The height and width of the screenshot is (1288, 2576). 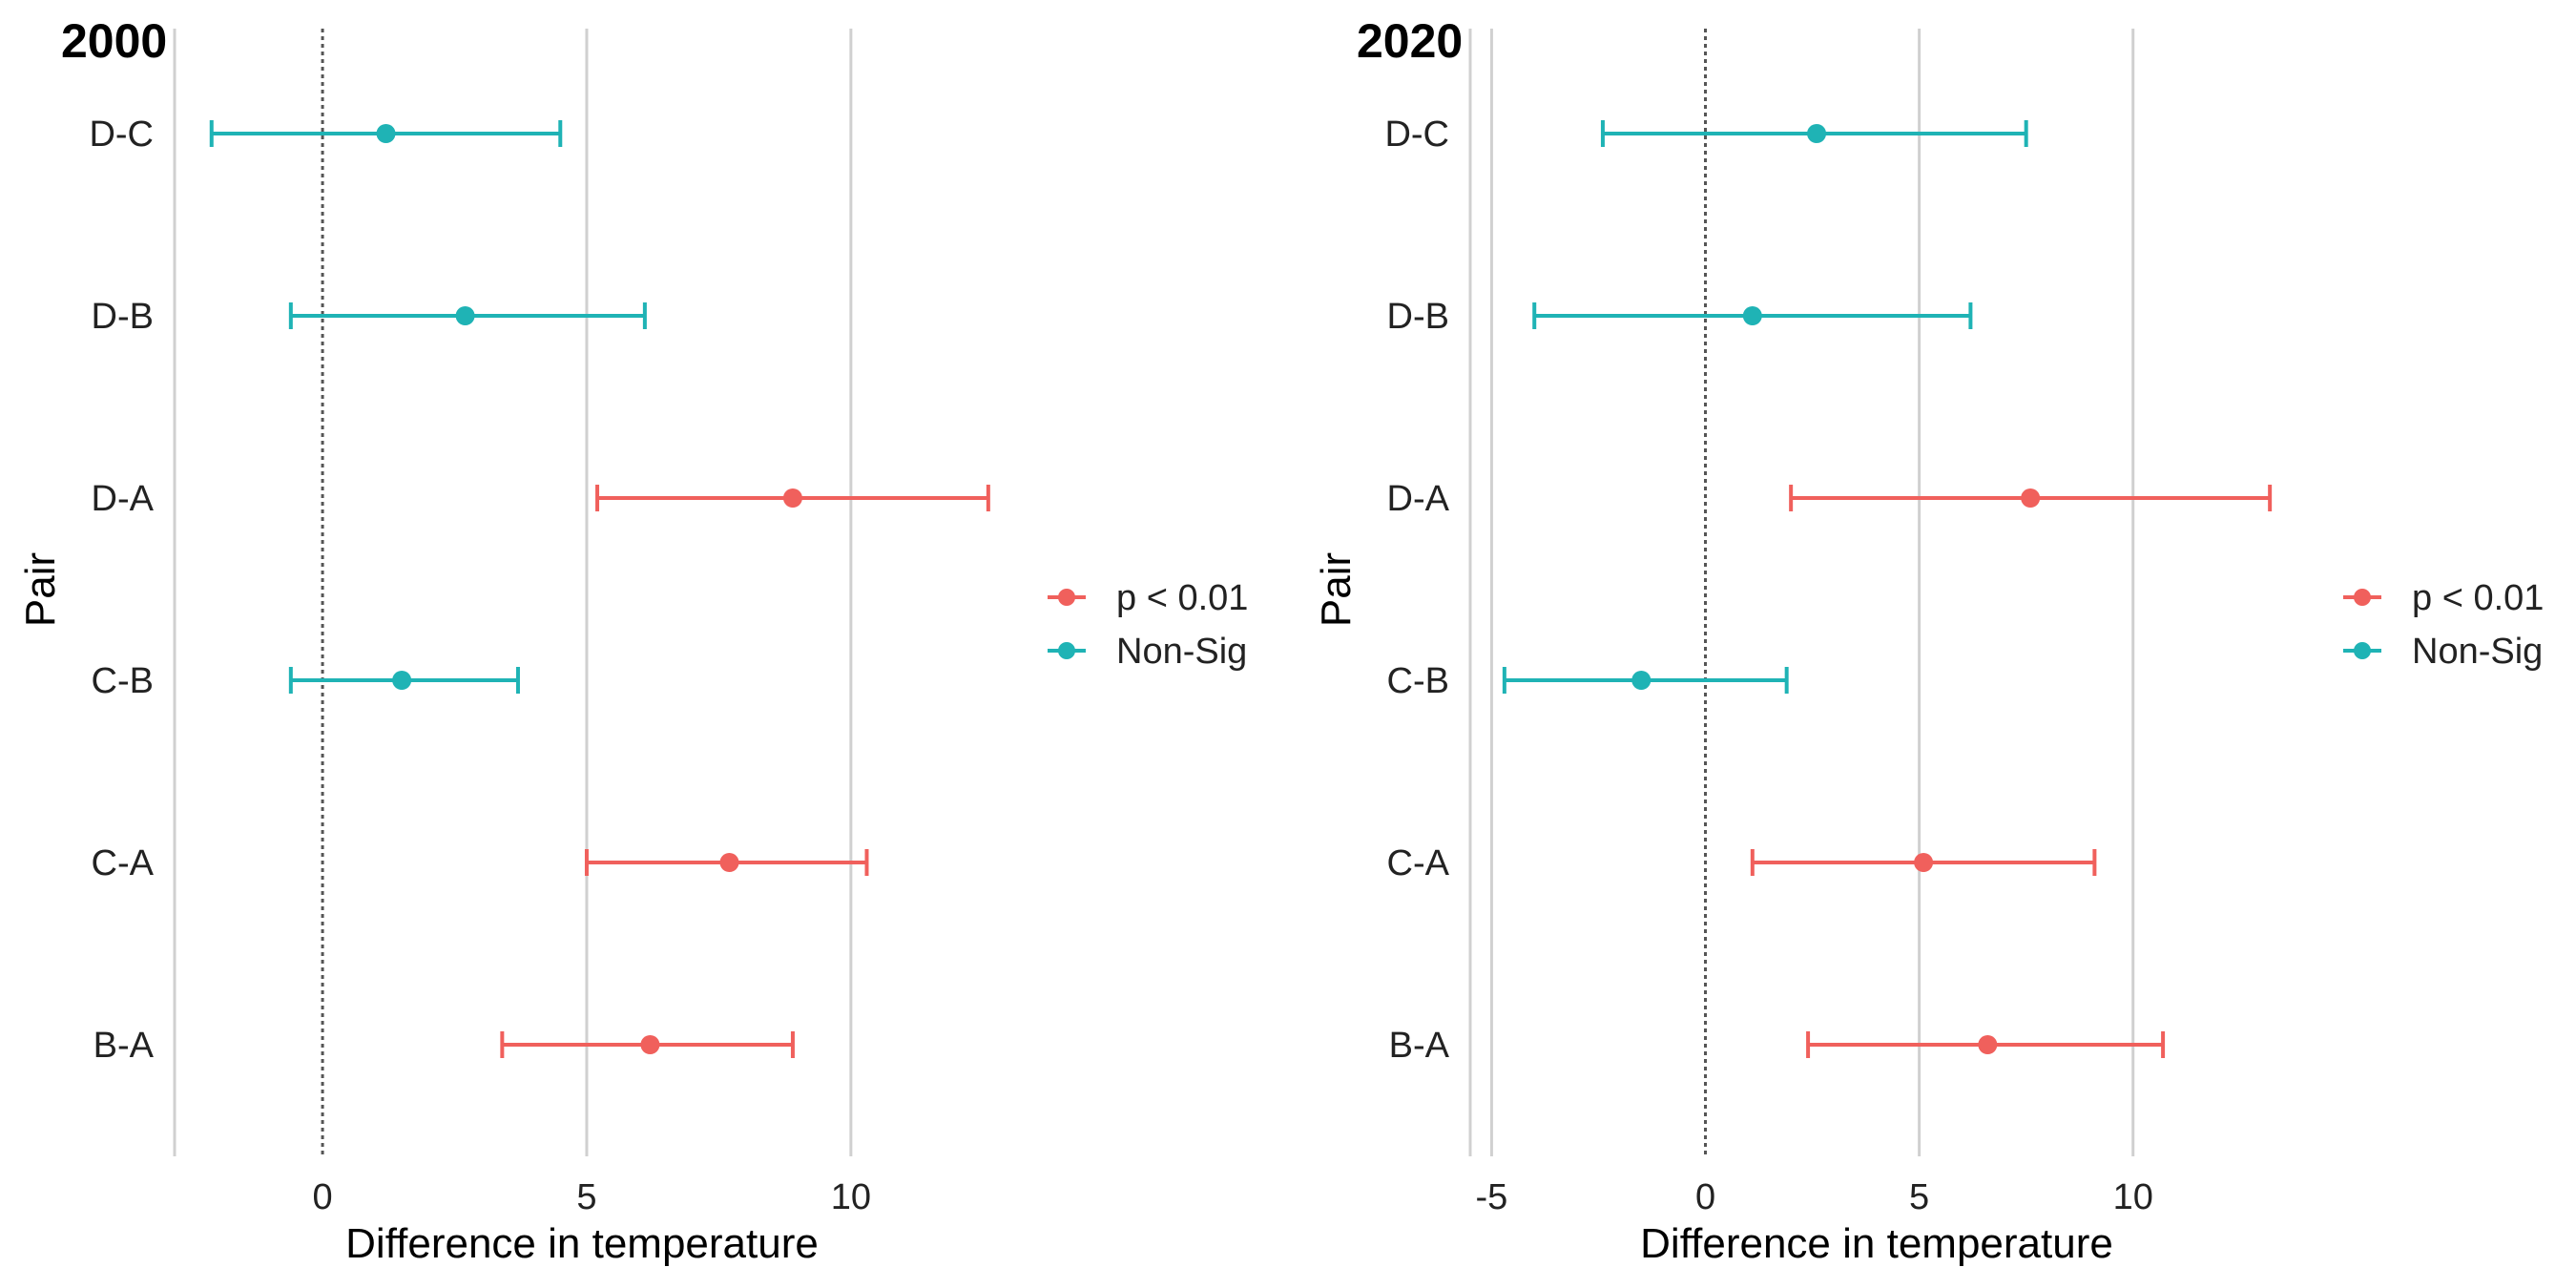 What do you see at coordinates (114, 41) in the screenshot?
I see `panel-title: 2000` at bounding box center [114, 41].